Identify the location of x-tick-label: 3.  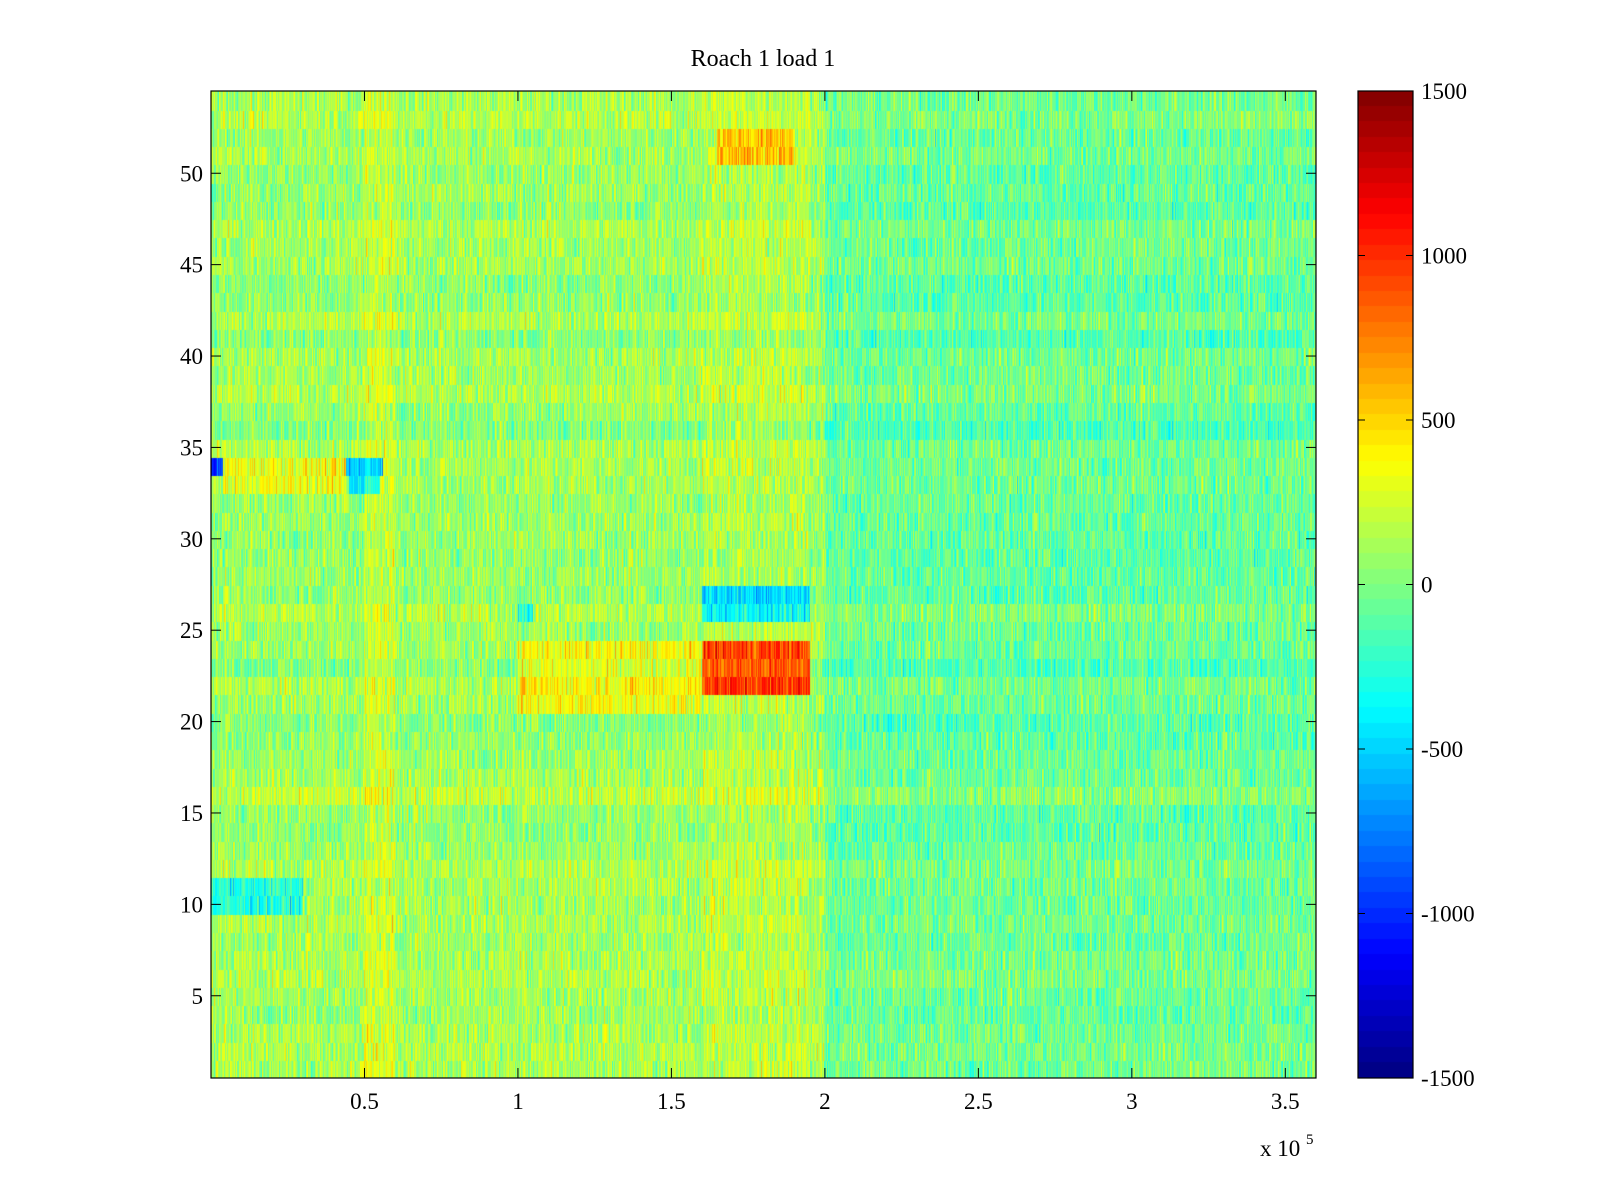
(1132, 1101).